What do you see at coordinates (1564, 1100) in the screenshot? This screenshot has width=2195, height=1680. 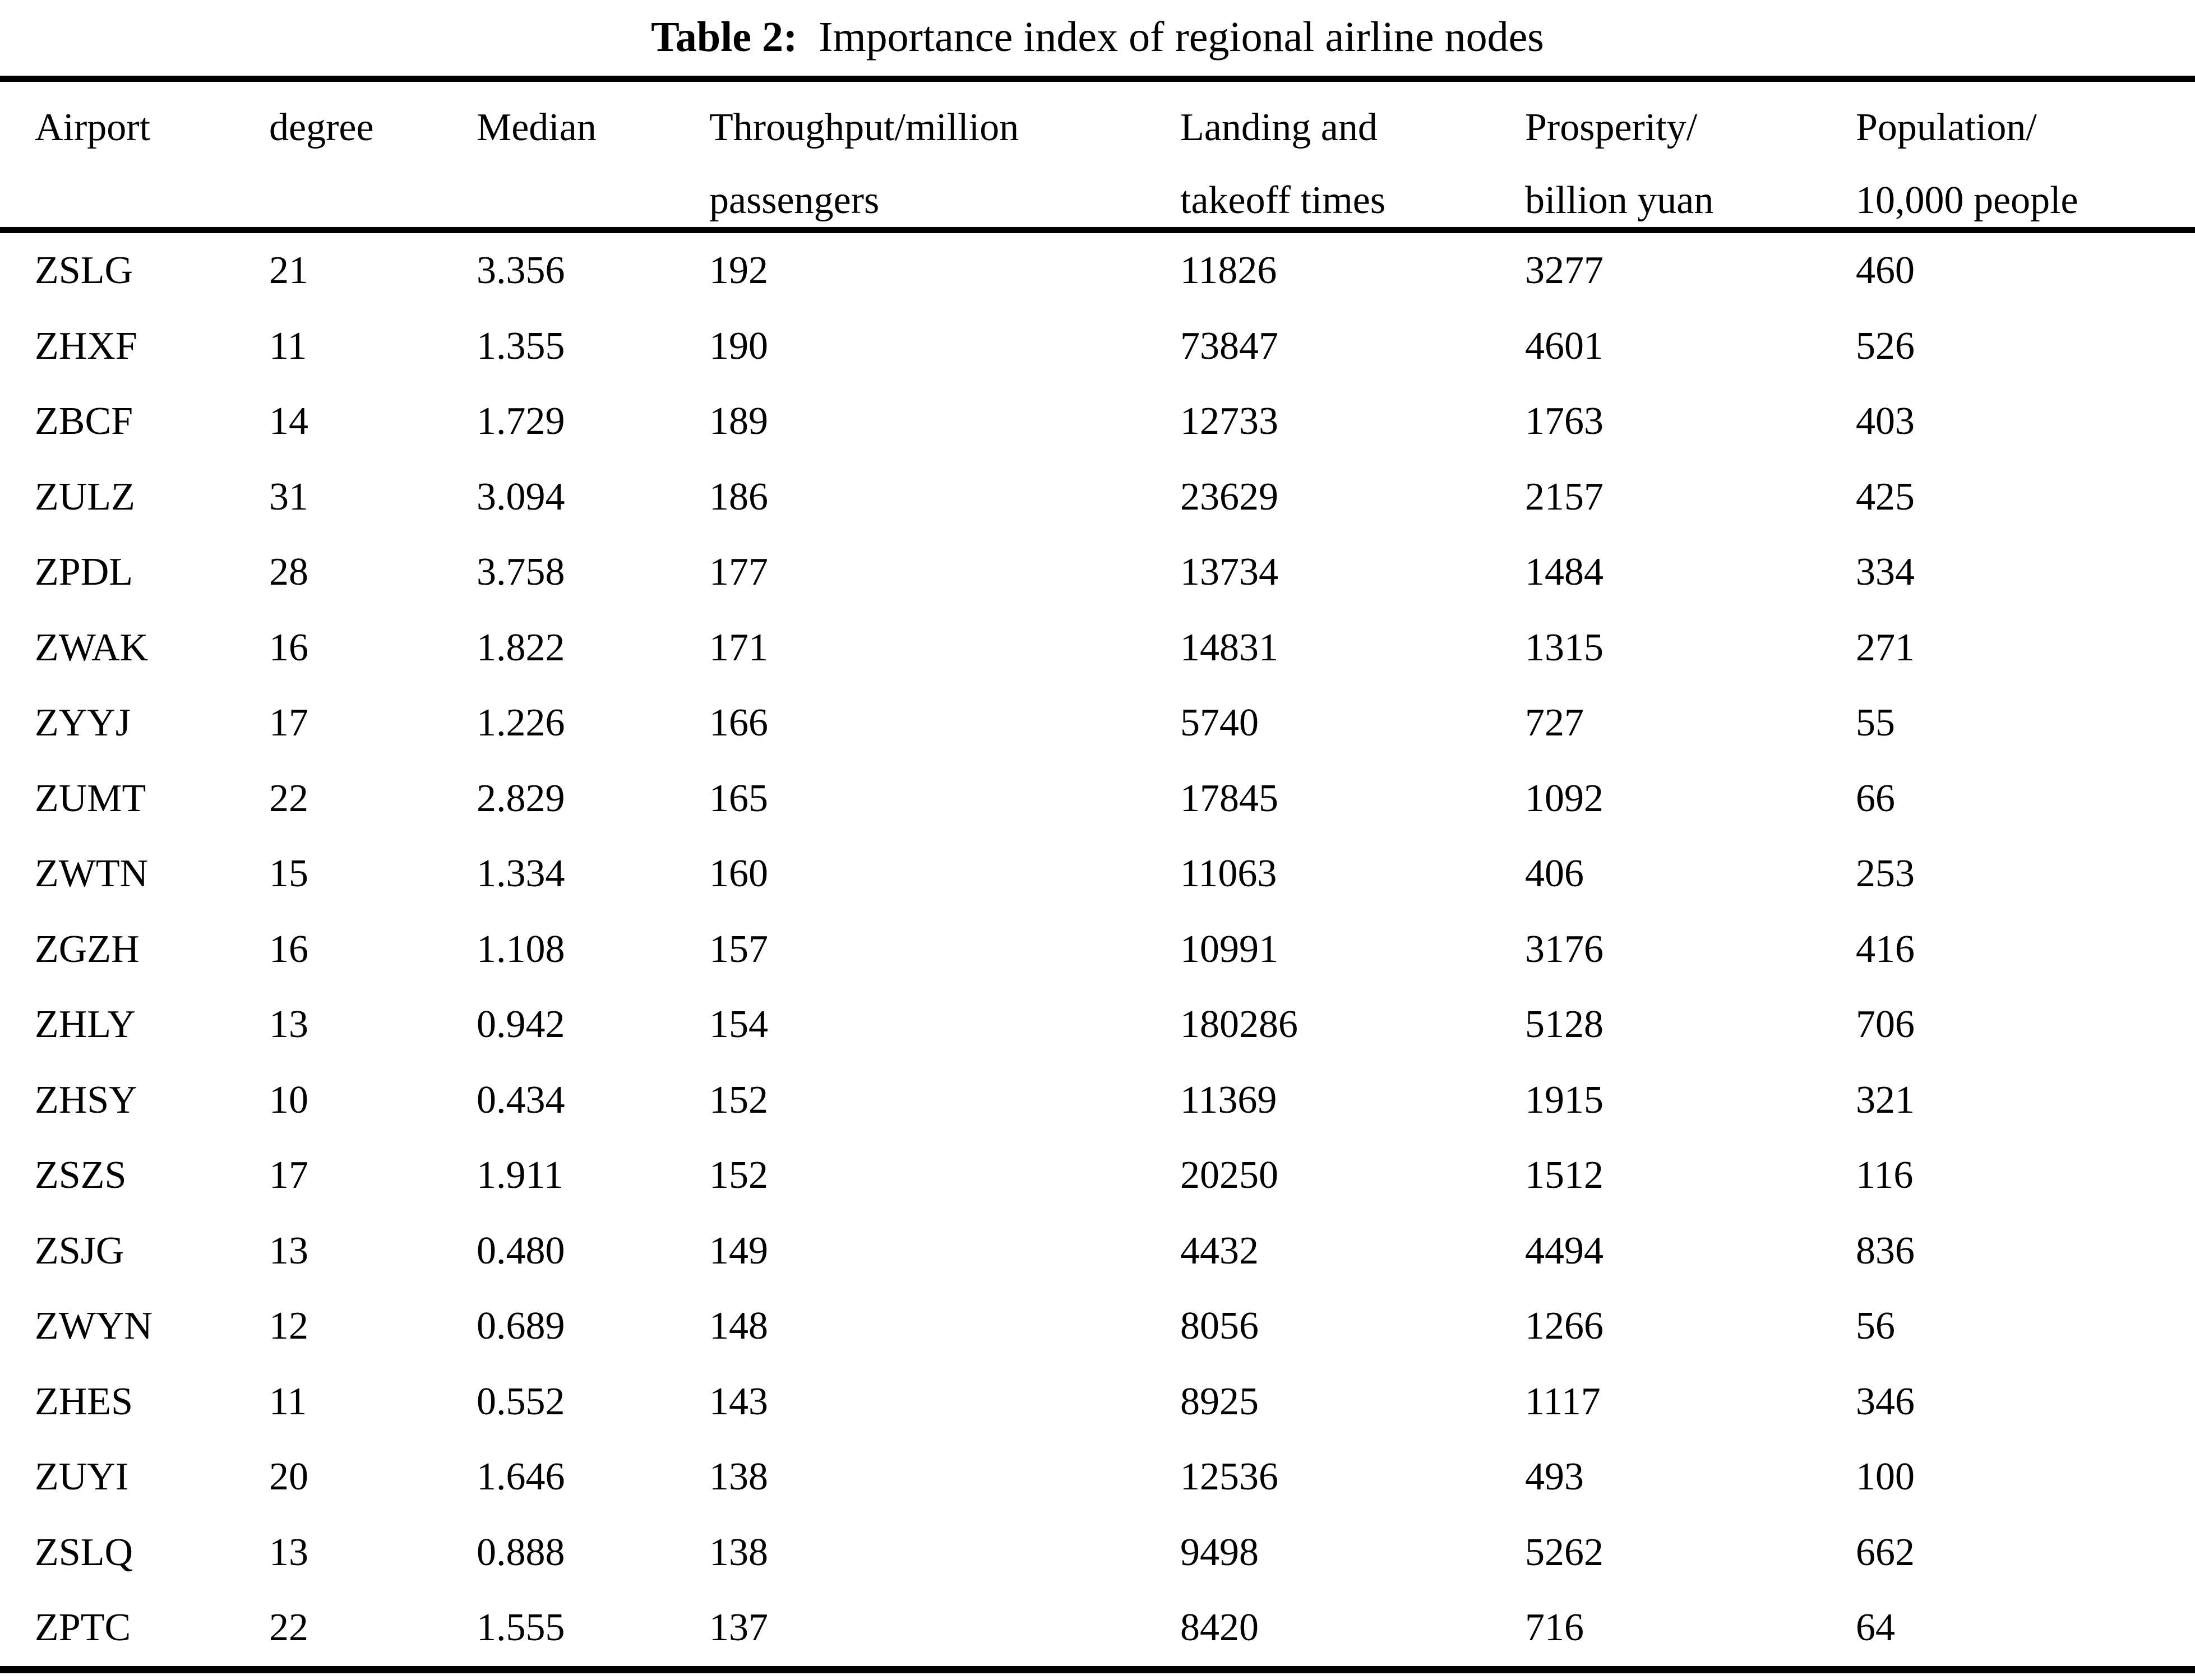 I see `table-cell: 1915` at bounding box center [1564, 1100].